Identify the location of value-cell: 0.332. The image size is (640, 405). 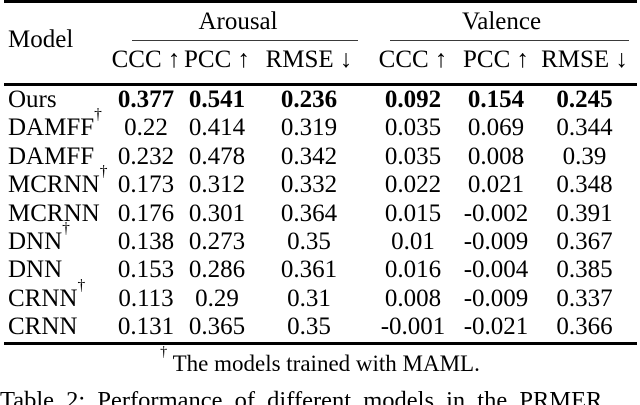
(309, 185).